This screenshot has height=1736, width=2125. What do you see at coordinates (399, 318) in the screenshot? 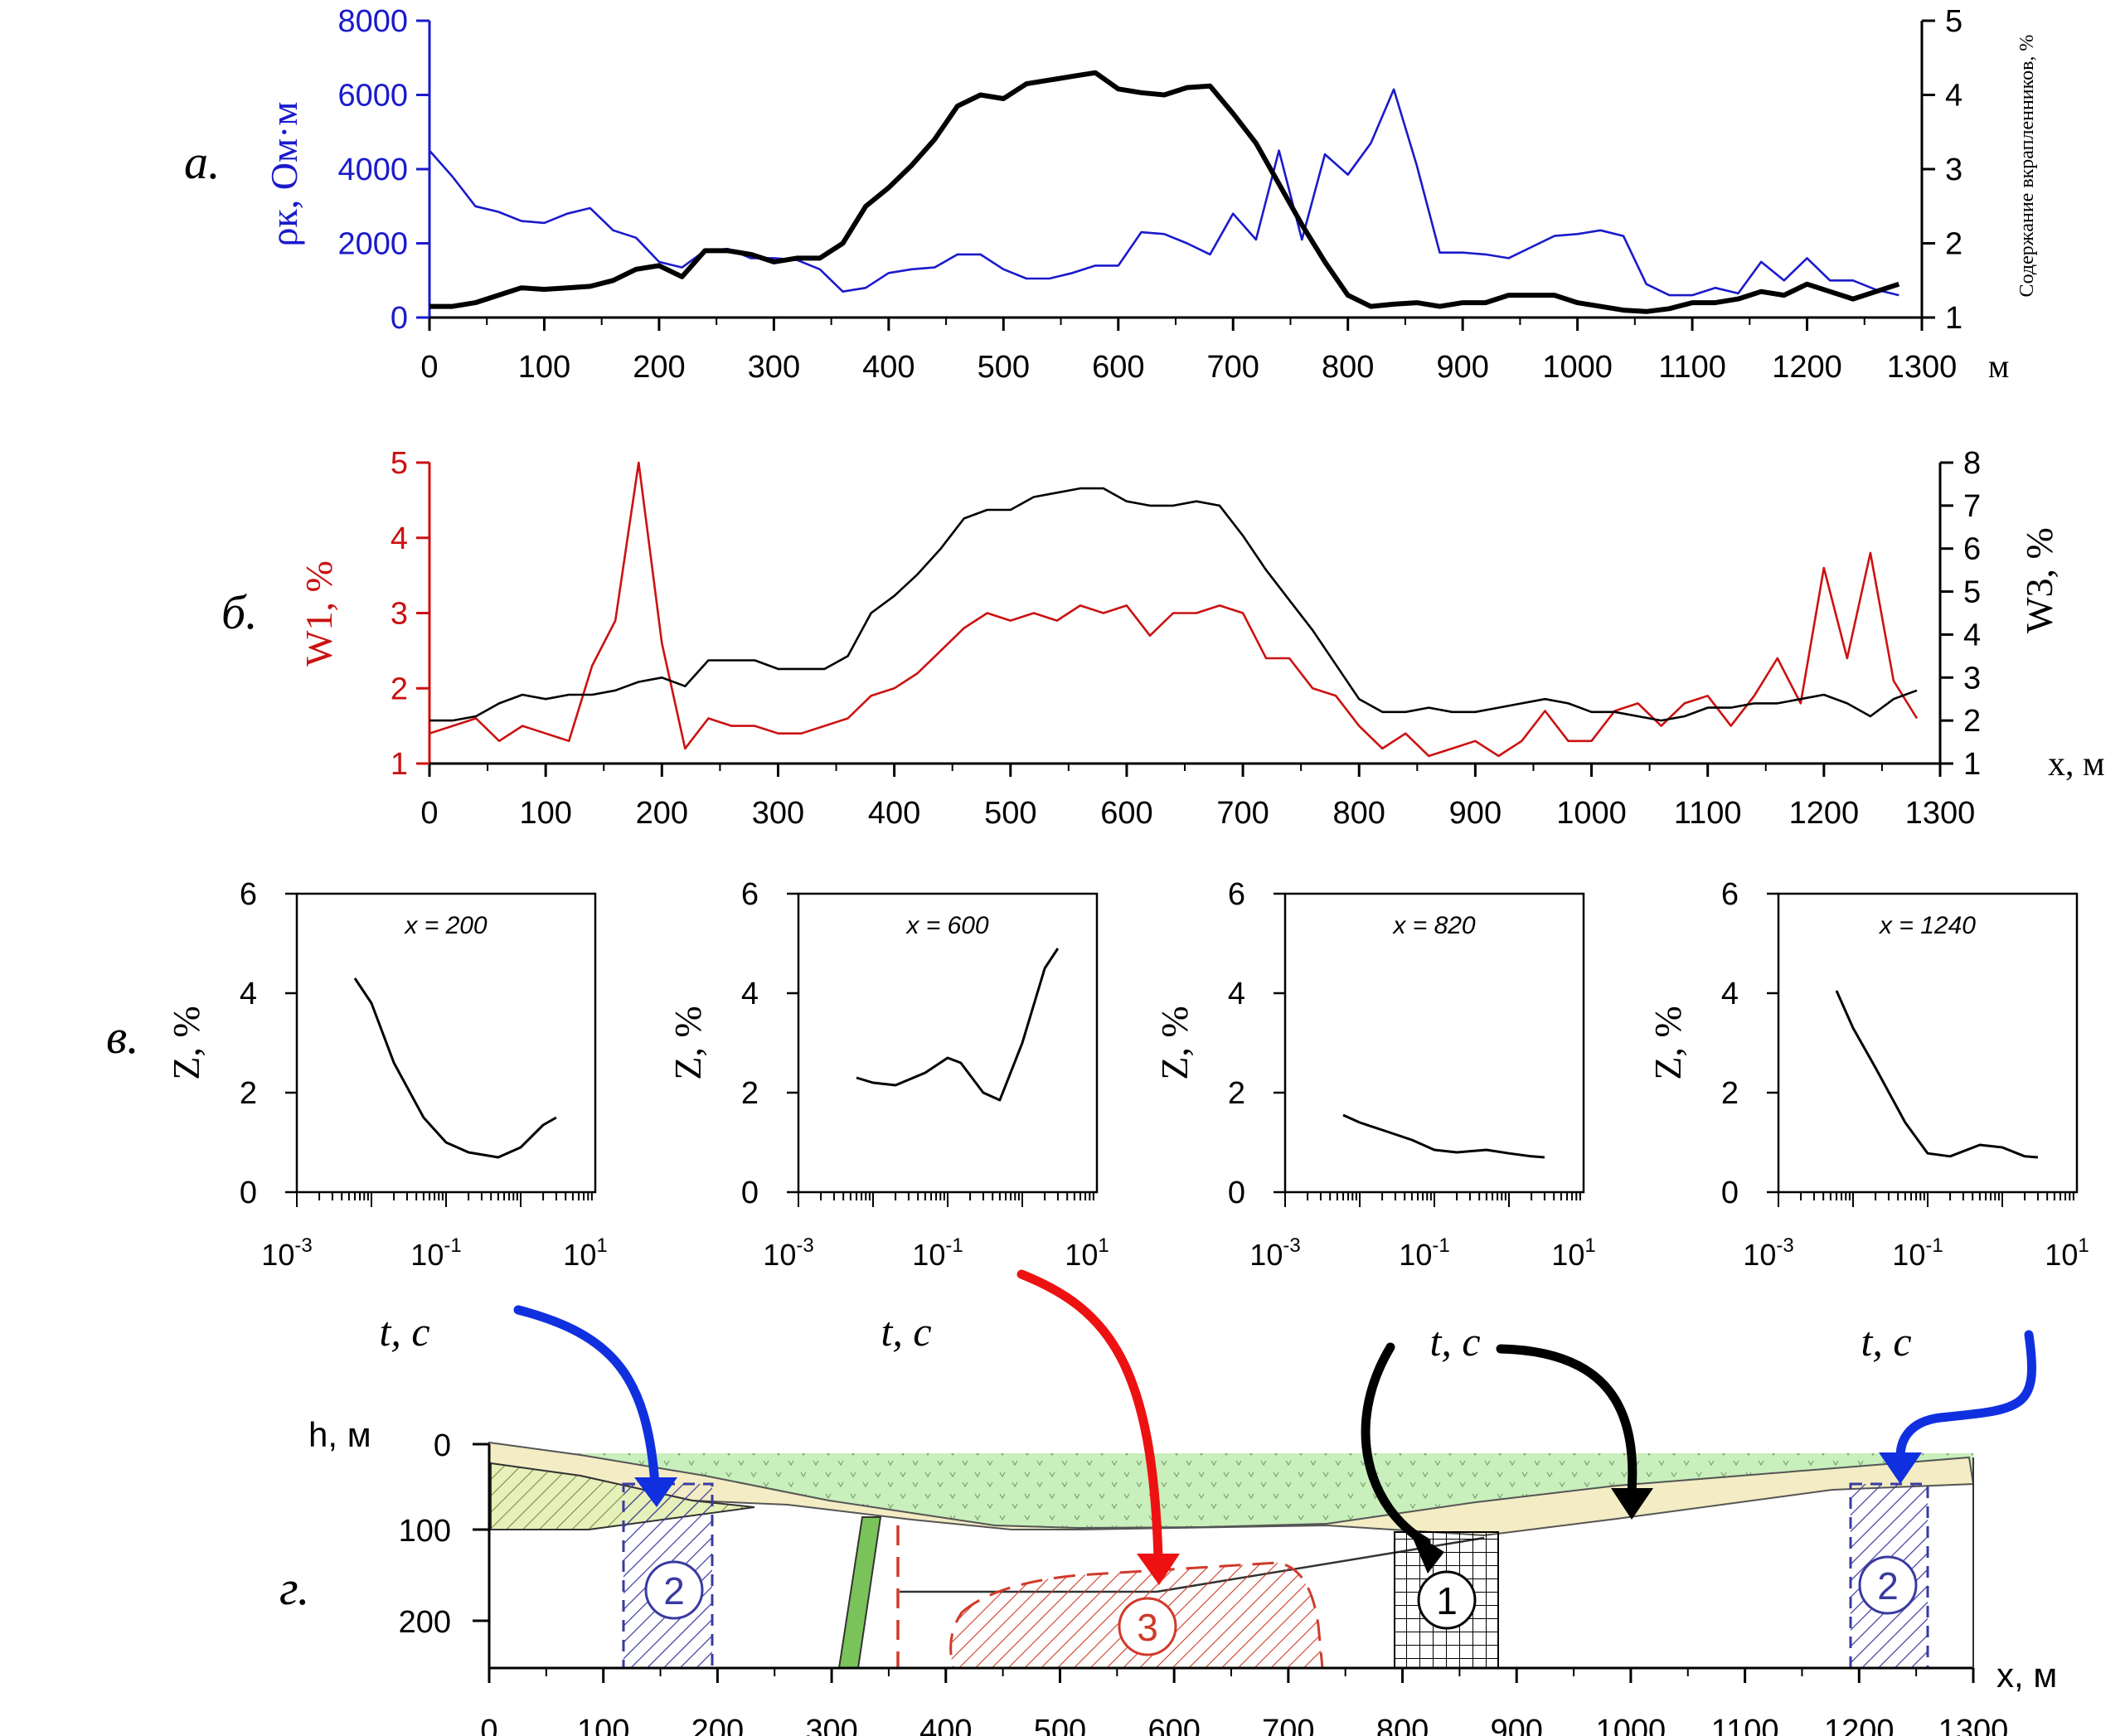
I see `left-tick-label: 0` at bounding box center [399, 318].